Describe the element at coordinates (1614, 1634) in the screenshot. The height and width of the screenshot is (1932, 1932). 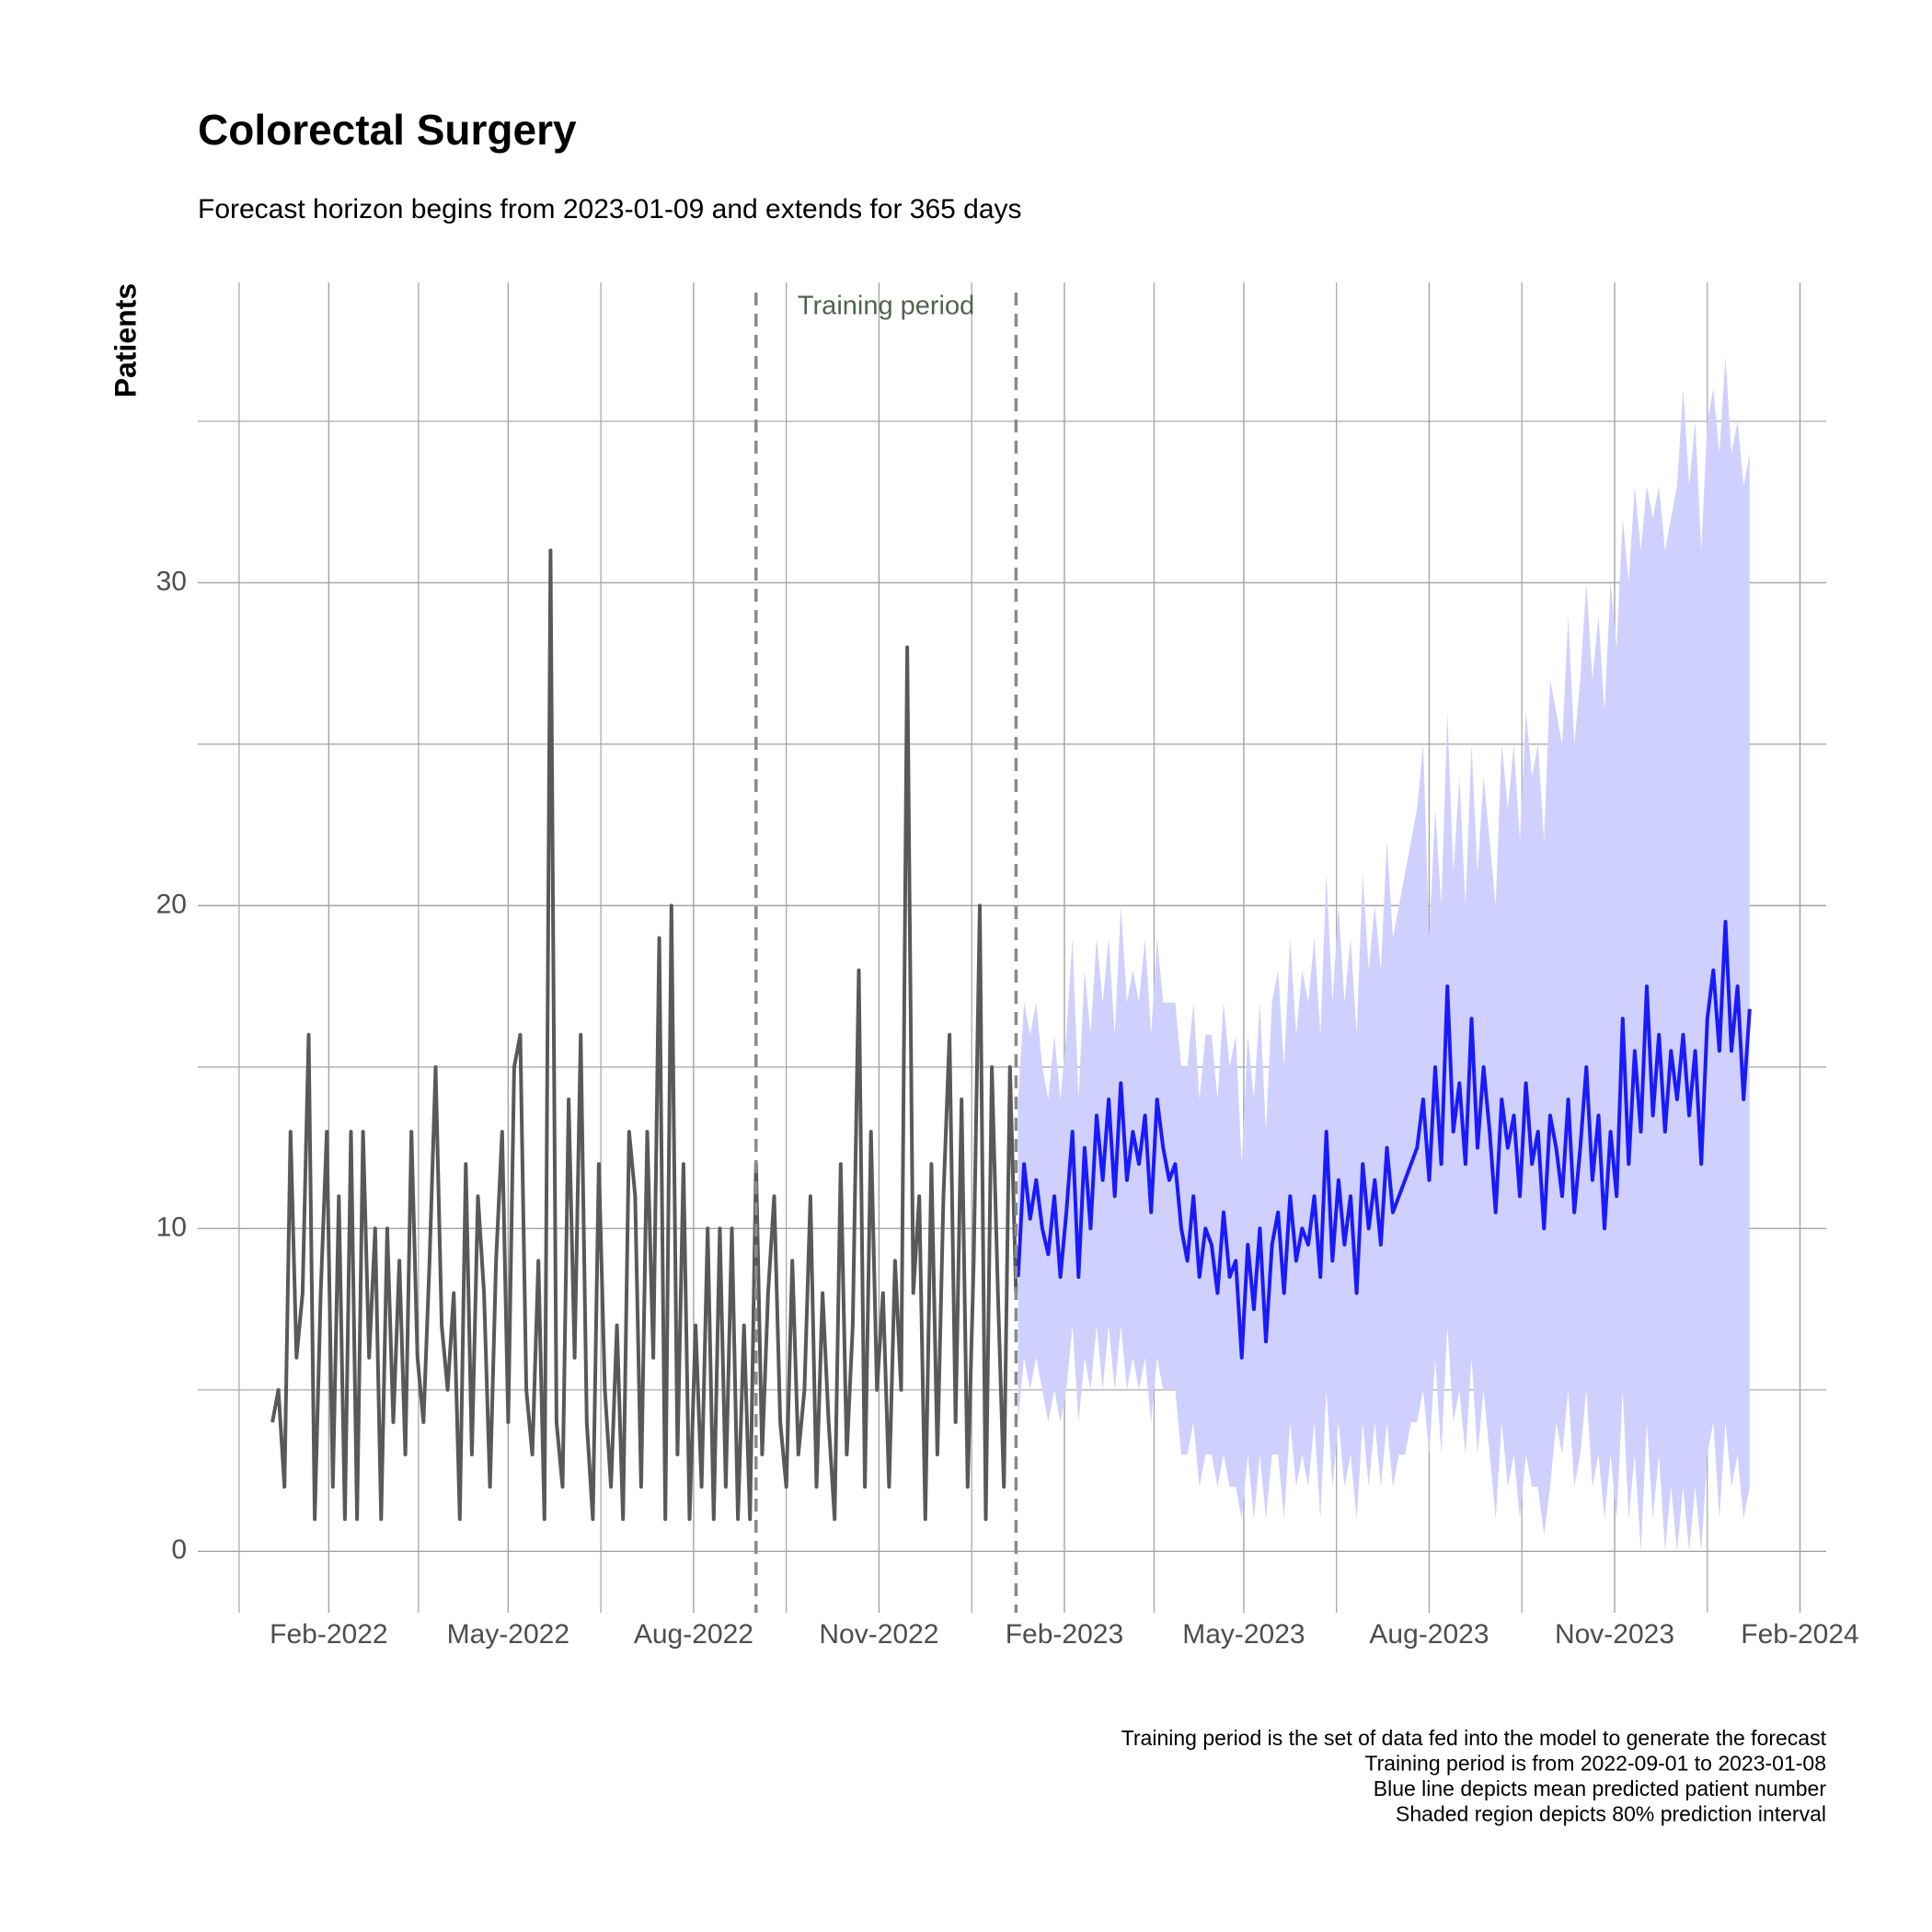
I see `x-tick-label: Nov-2023` at that location.